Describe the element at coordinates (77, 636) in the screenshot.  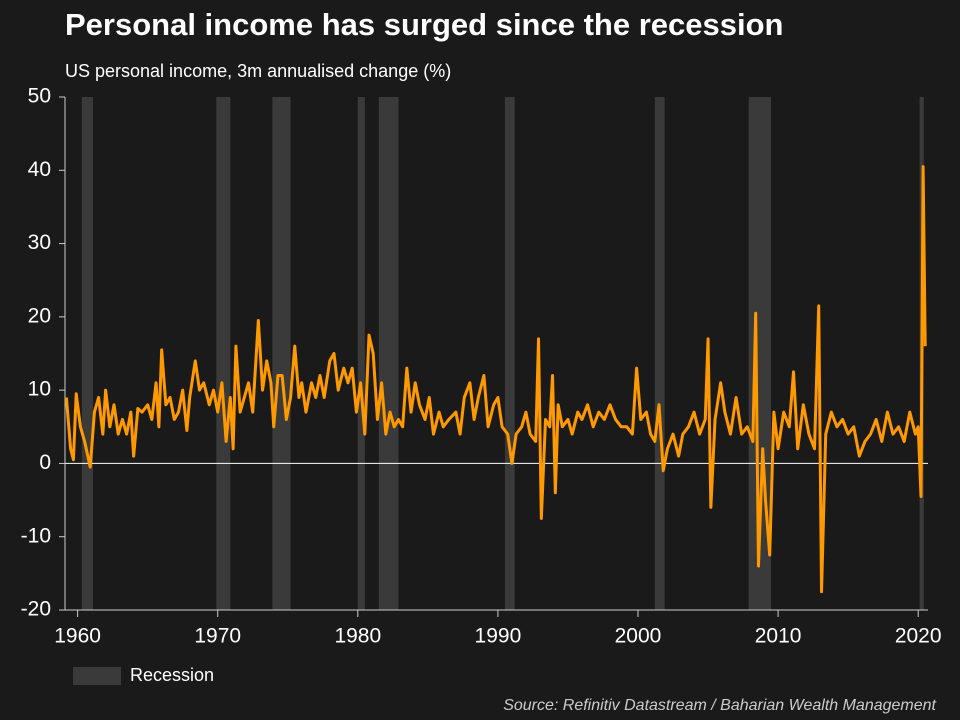
I see `x-tick-label: 1960` at that location.